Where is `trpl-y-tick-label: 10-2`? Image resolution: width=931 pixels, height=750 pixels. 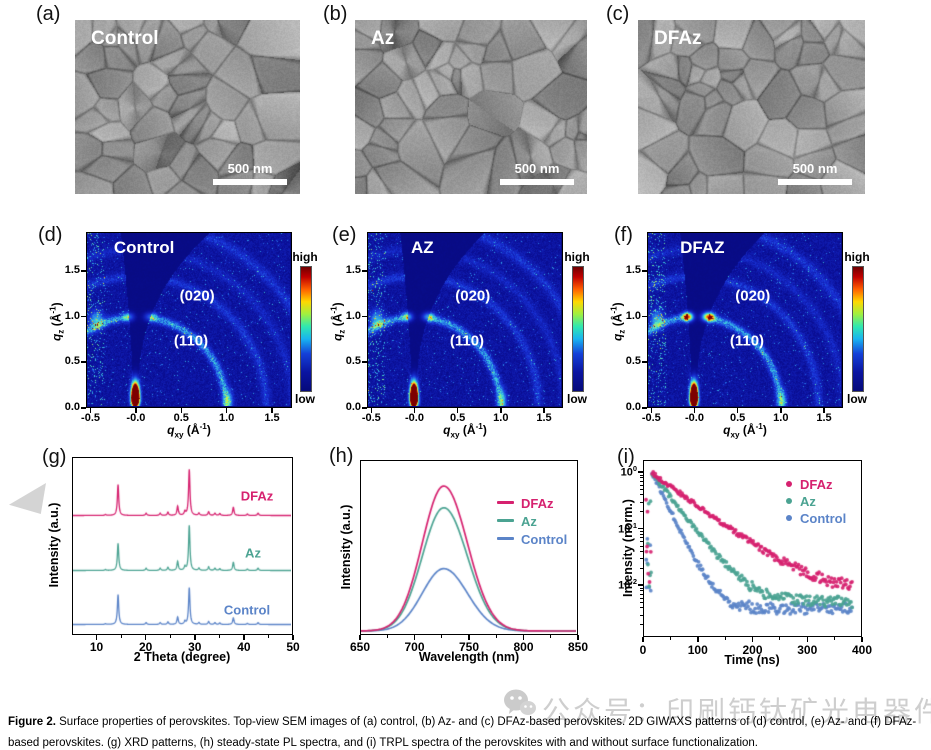 trpl-y-tick-label: 10-2 is located at coordinates (627, 584).